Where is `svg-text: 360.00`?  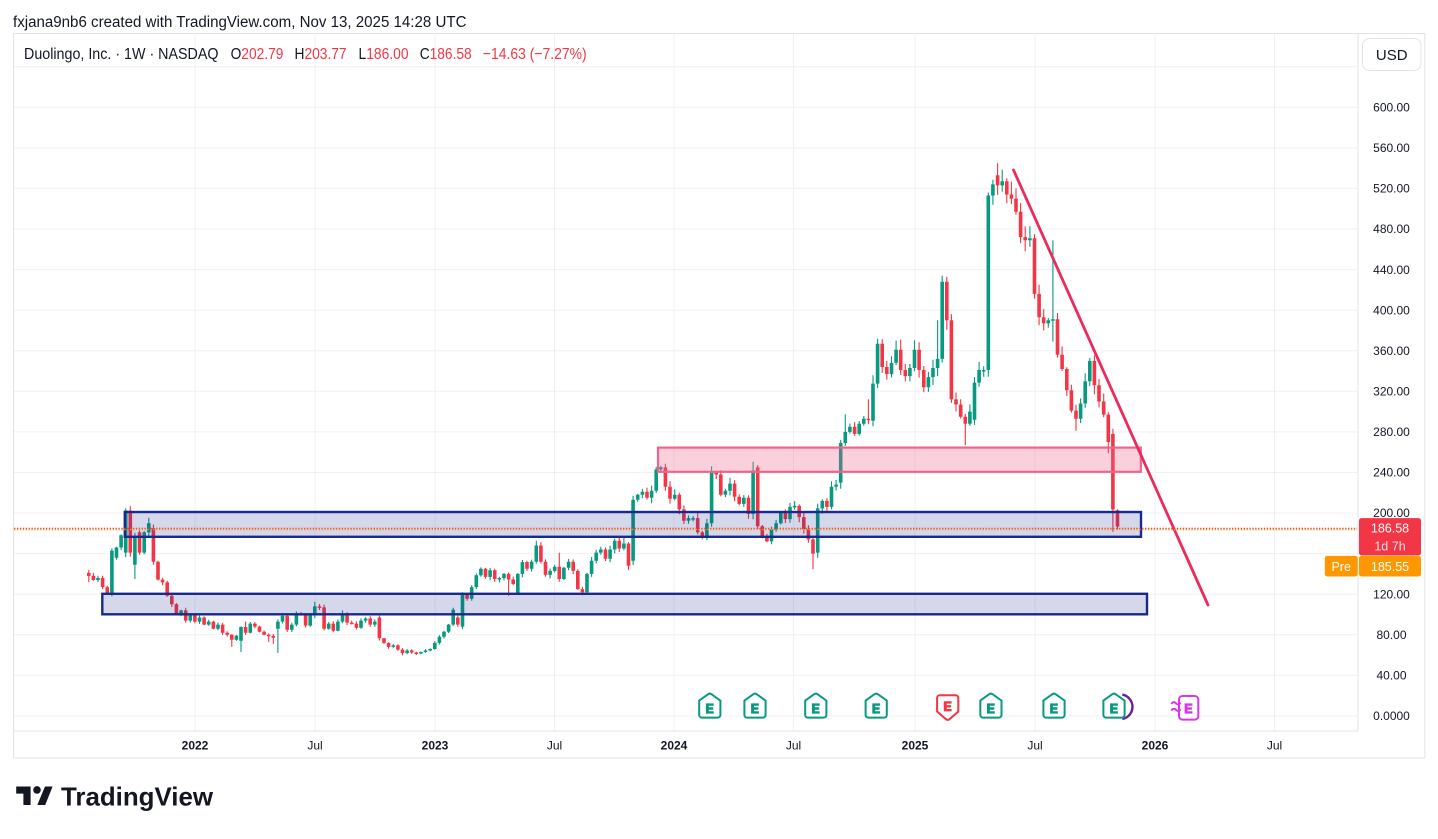
svg-text: 360.00 is located at coordinates (1391, 351).